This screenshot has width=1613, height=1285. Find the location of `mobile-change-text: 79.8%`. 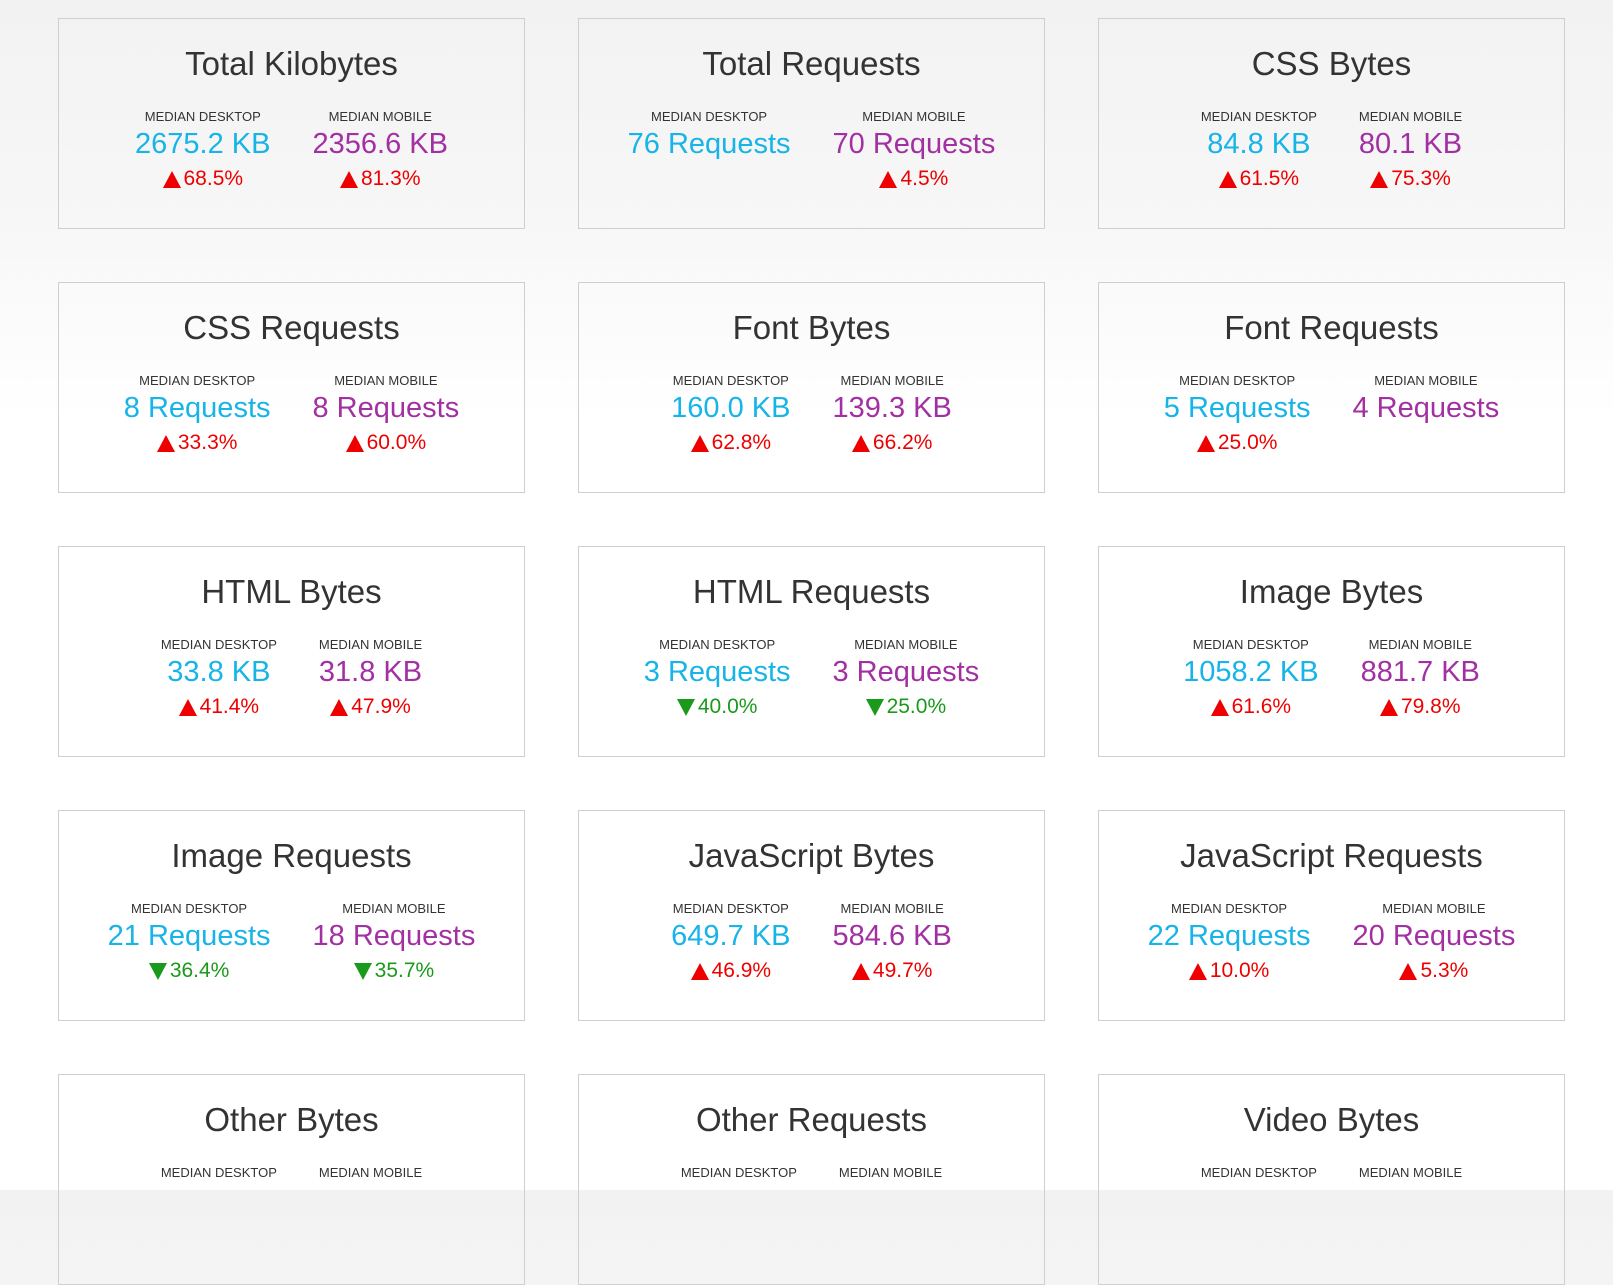

mobile-change-text: 79.8% is located at coordinates (1430, 706).